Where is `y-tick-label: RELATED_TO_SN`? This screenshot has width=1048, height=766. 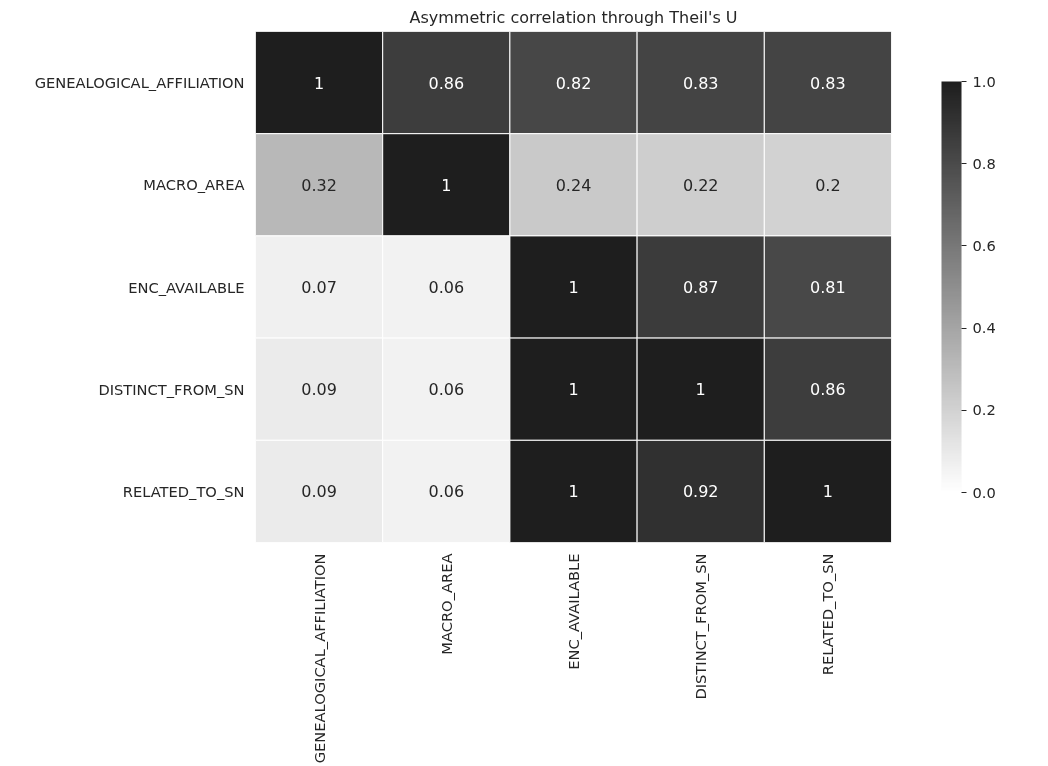 y-tick-label: RELATED_TO_SN is located at coordinates (183, 491).